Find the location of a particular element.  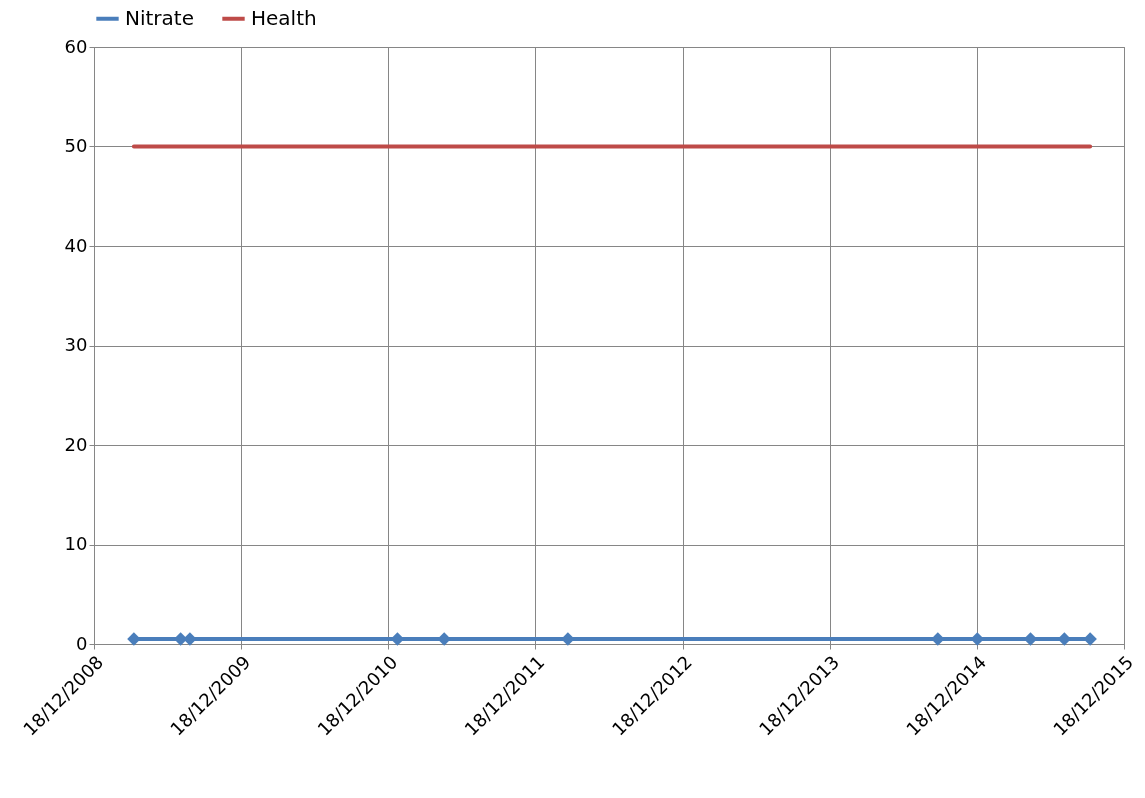

y-tick-label: 0 is located at coordinates (82, 643).